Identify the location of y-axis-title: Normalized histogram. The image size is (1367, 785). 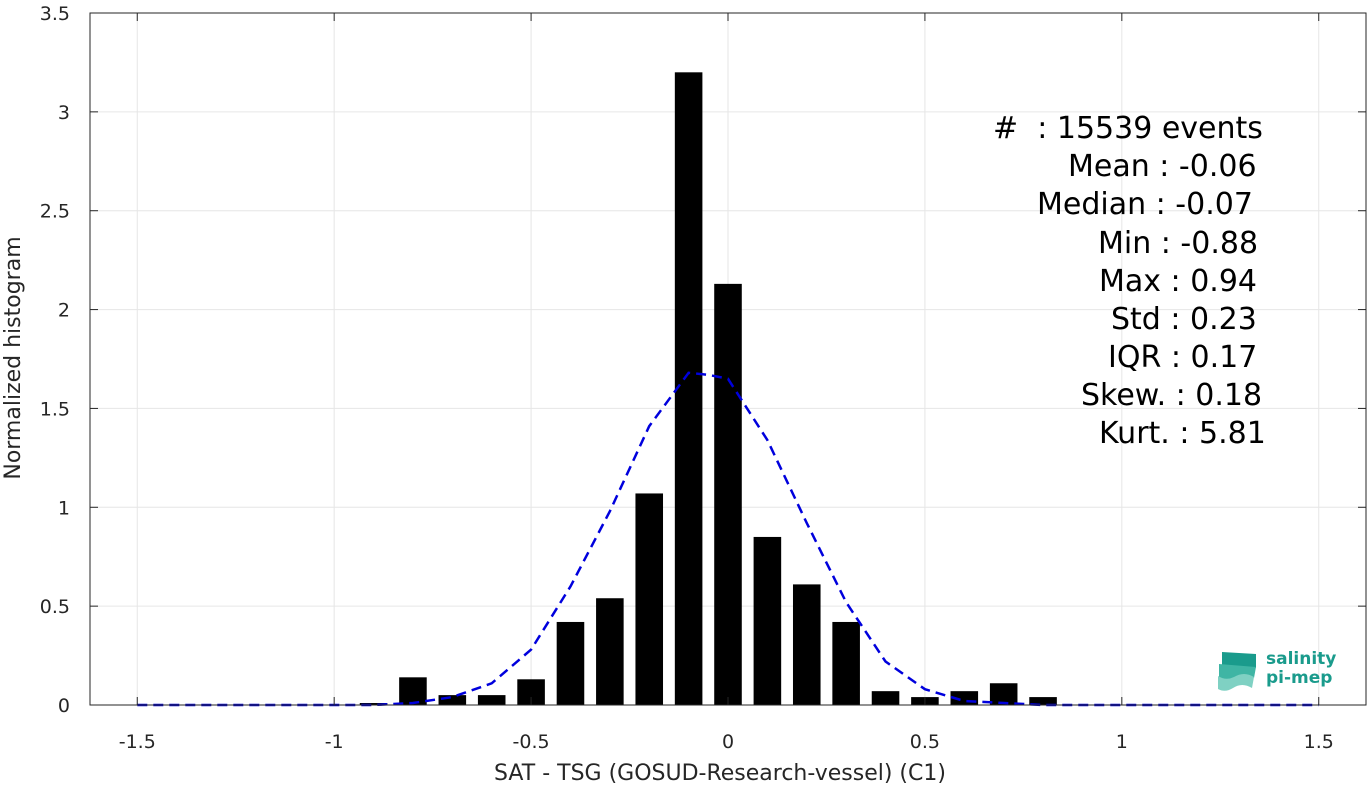
(13, 357).